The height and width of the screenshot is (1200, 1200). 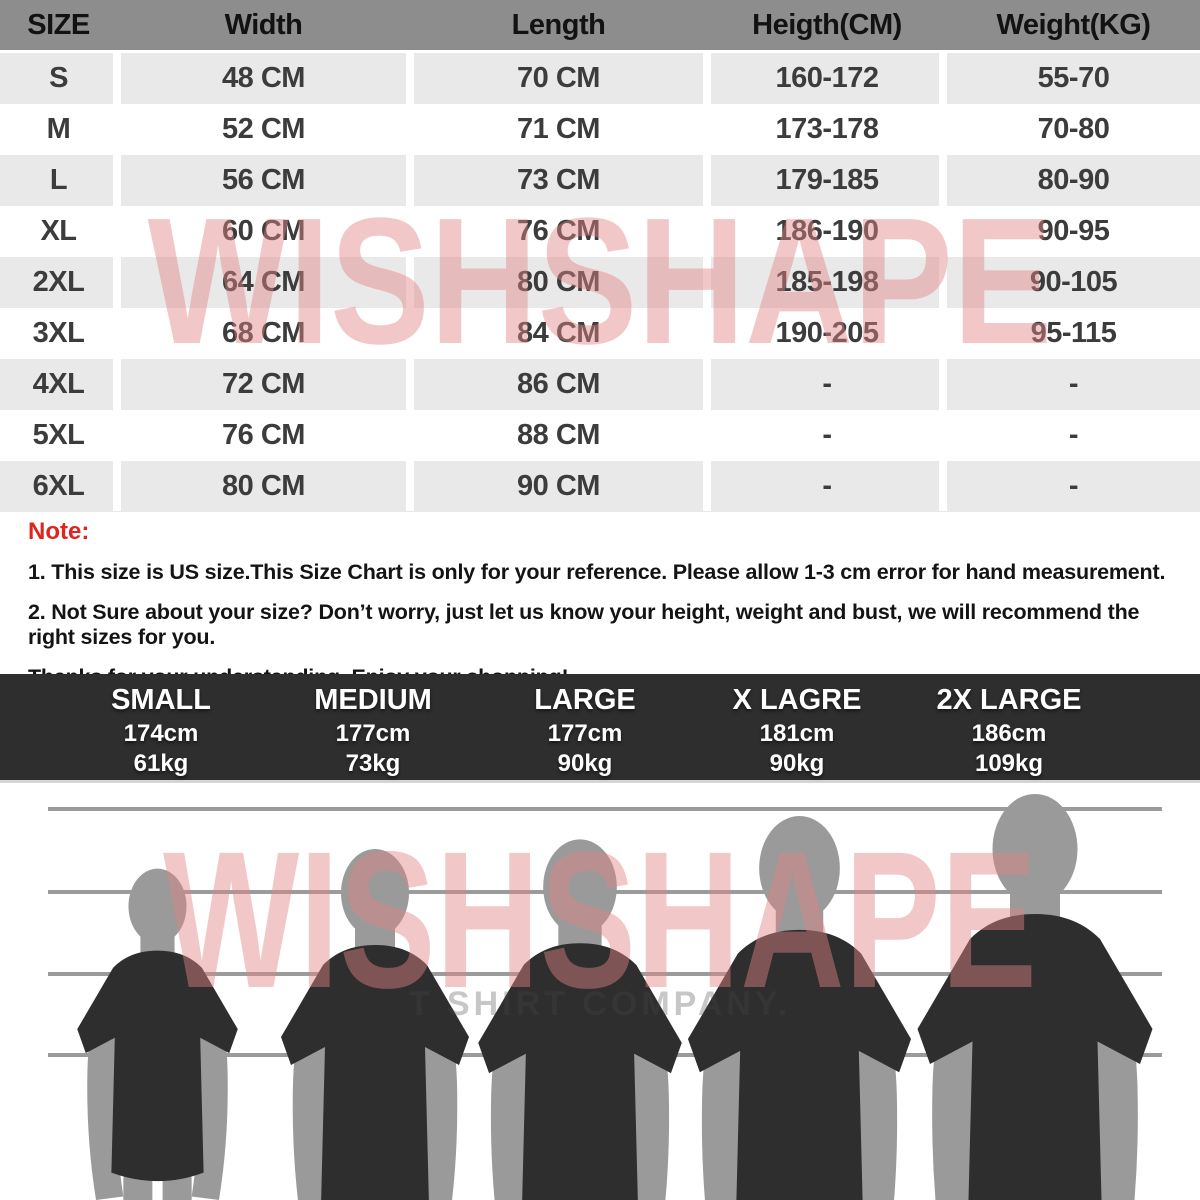 What do you see at coordinates (263, 333) in the screenshot?
I see `table-cell: 68 CM` at bounding box center [263, 333].